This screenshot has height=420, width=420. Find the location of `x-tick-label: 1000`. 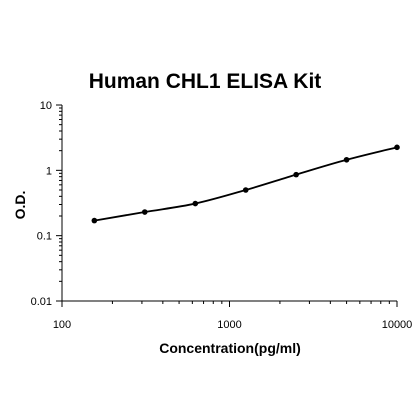

x-tick-label: 1000 is located at coordinates (229, 325).